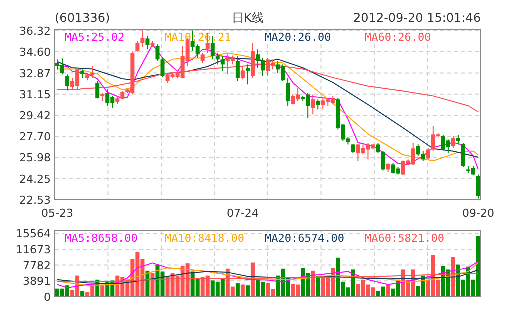  I want to click on x-tick-label: 07-24, so click(242, 213).